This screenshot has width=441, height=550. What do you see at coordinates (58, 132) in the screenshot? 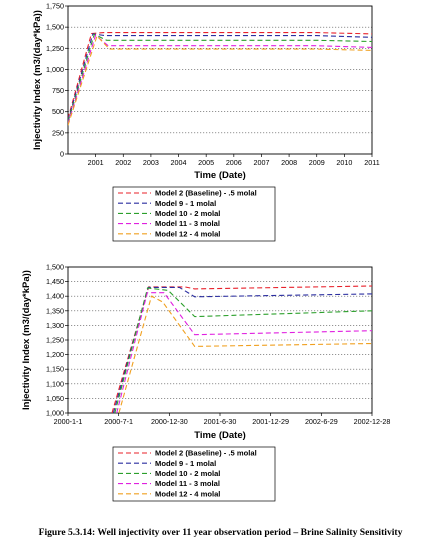
I see `y-tick-label: 250` at bounding box center [58, 132].